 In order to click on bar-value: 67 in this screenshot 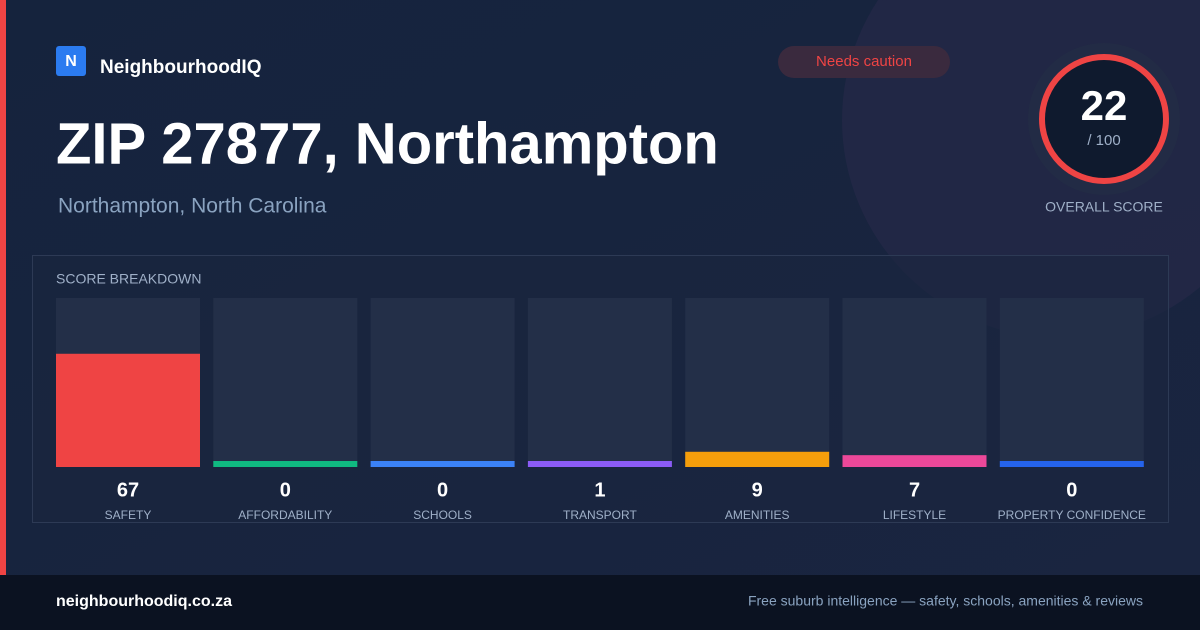, I will do `click(128, 490)`.